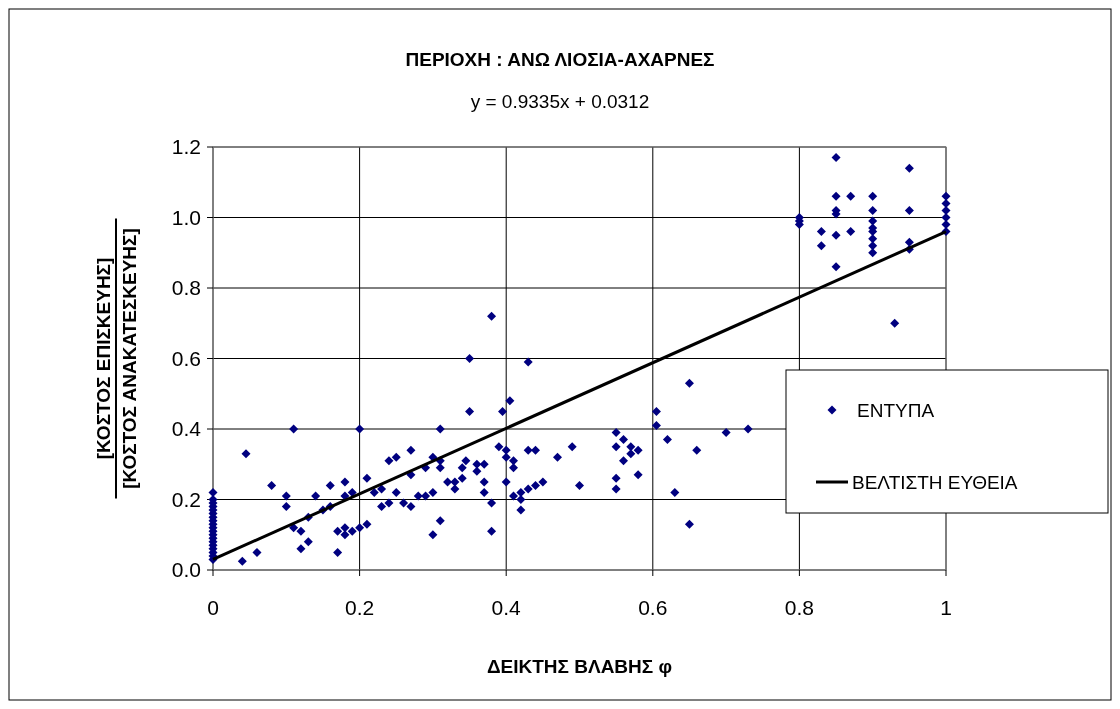 This screenshot has height=709, width=1120. What do you see at coordinates (579, 666) in the screenshot?
I see `x-axis-title: ΔΕΙΚΤΗΣ ΒΛΑΒΗΣ φ` at bounding box center [579, 666].